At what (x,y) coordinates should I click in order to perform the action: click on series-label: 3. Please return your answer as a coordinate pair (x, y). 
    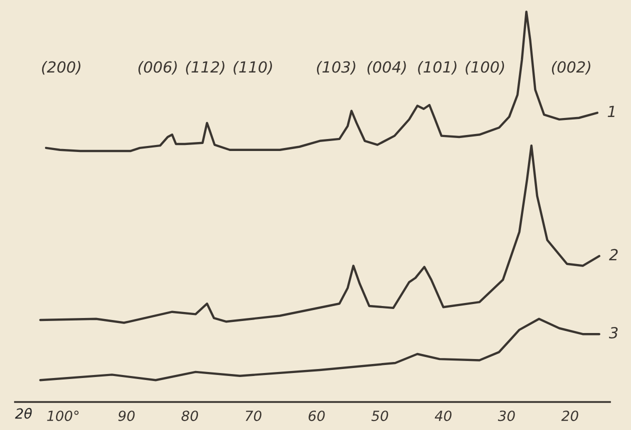
    Looking at the image, I should click on (613, 332).